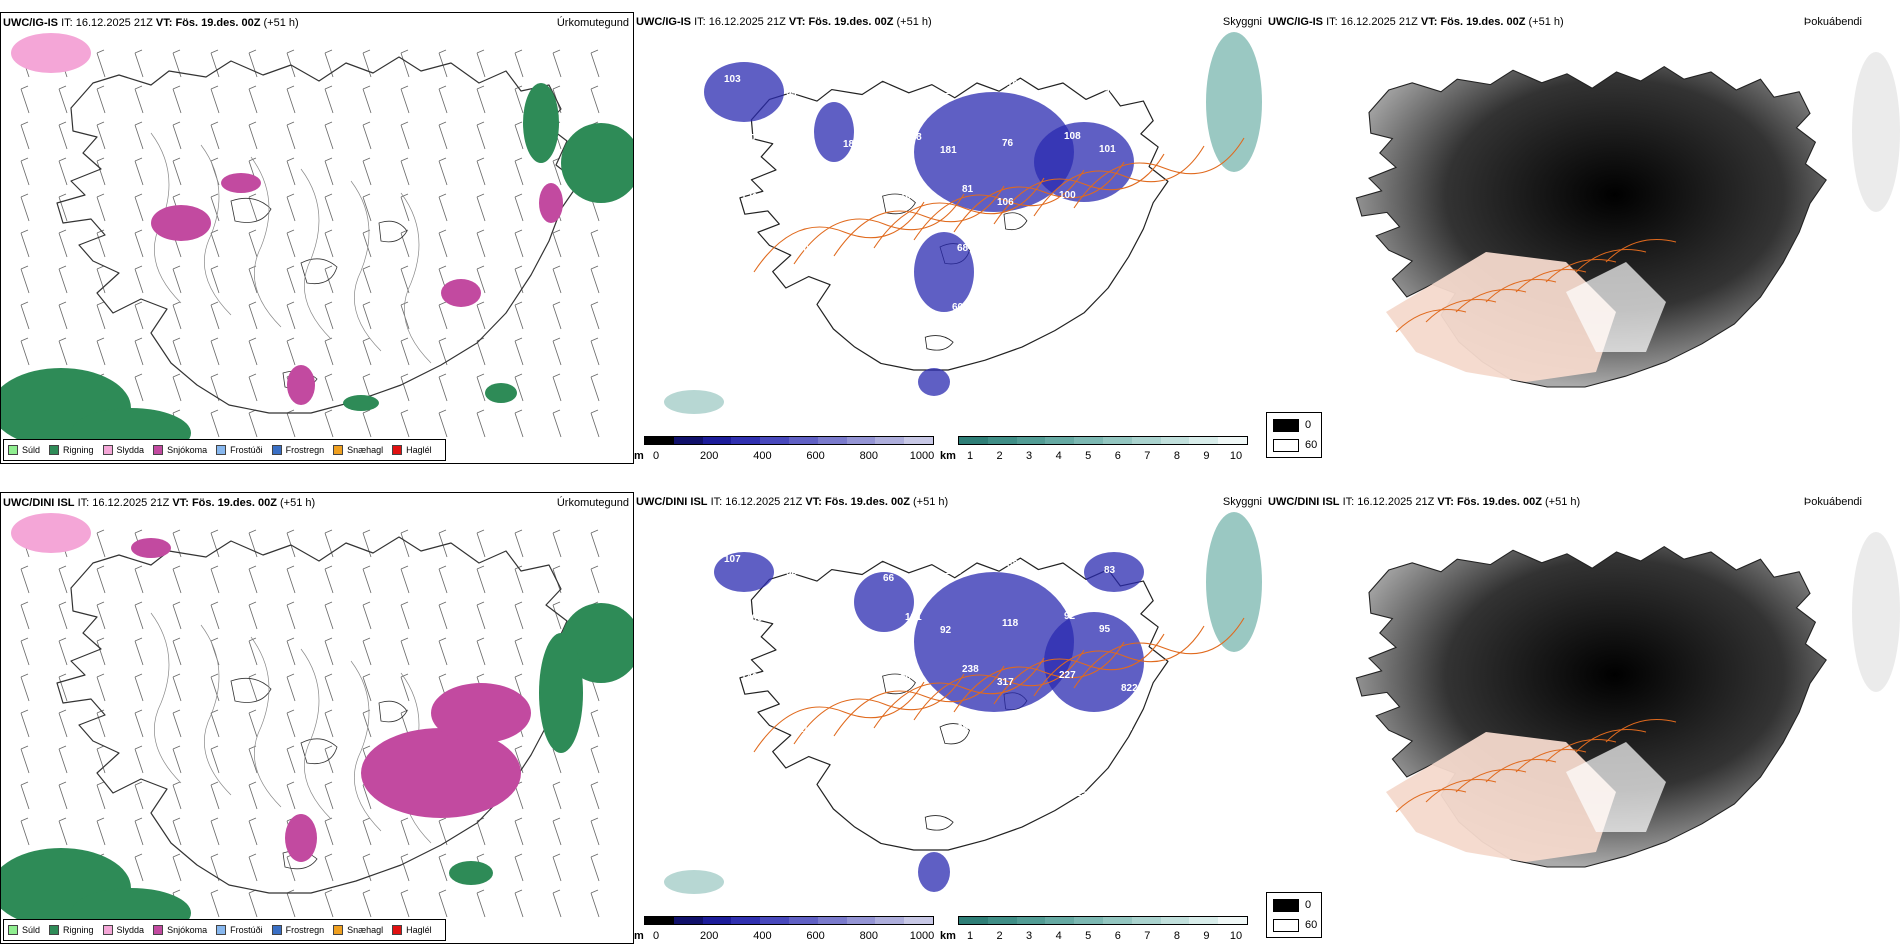 The height and width of the screenshot is (950, 1900). Describe the element at coordinates (856, 85) in the screenshot. I see `cloud-base-value: 124` at that location.